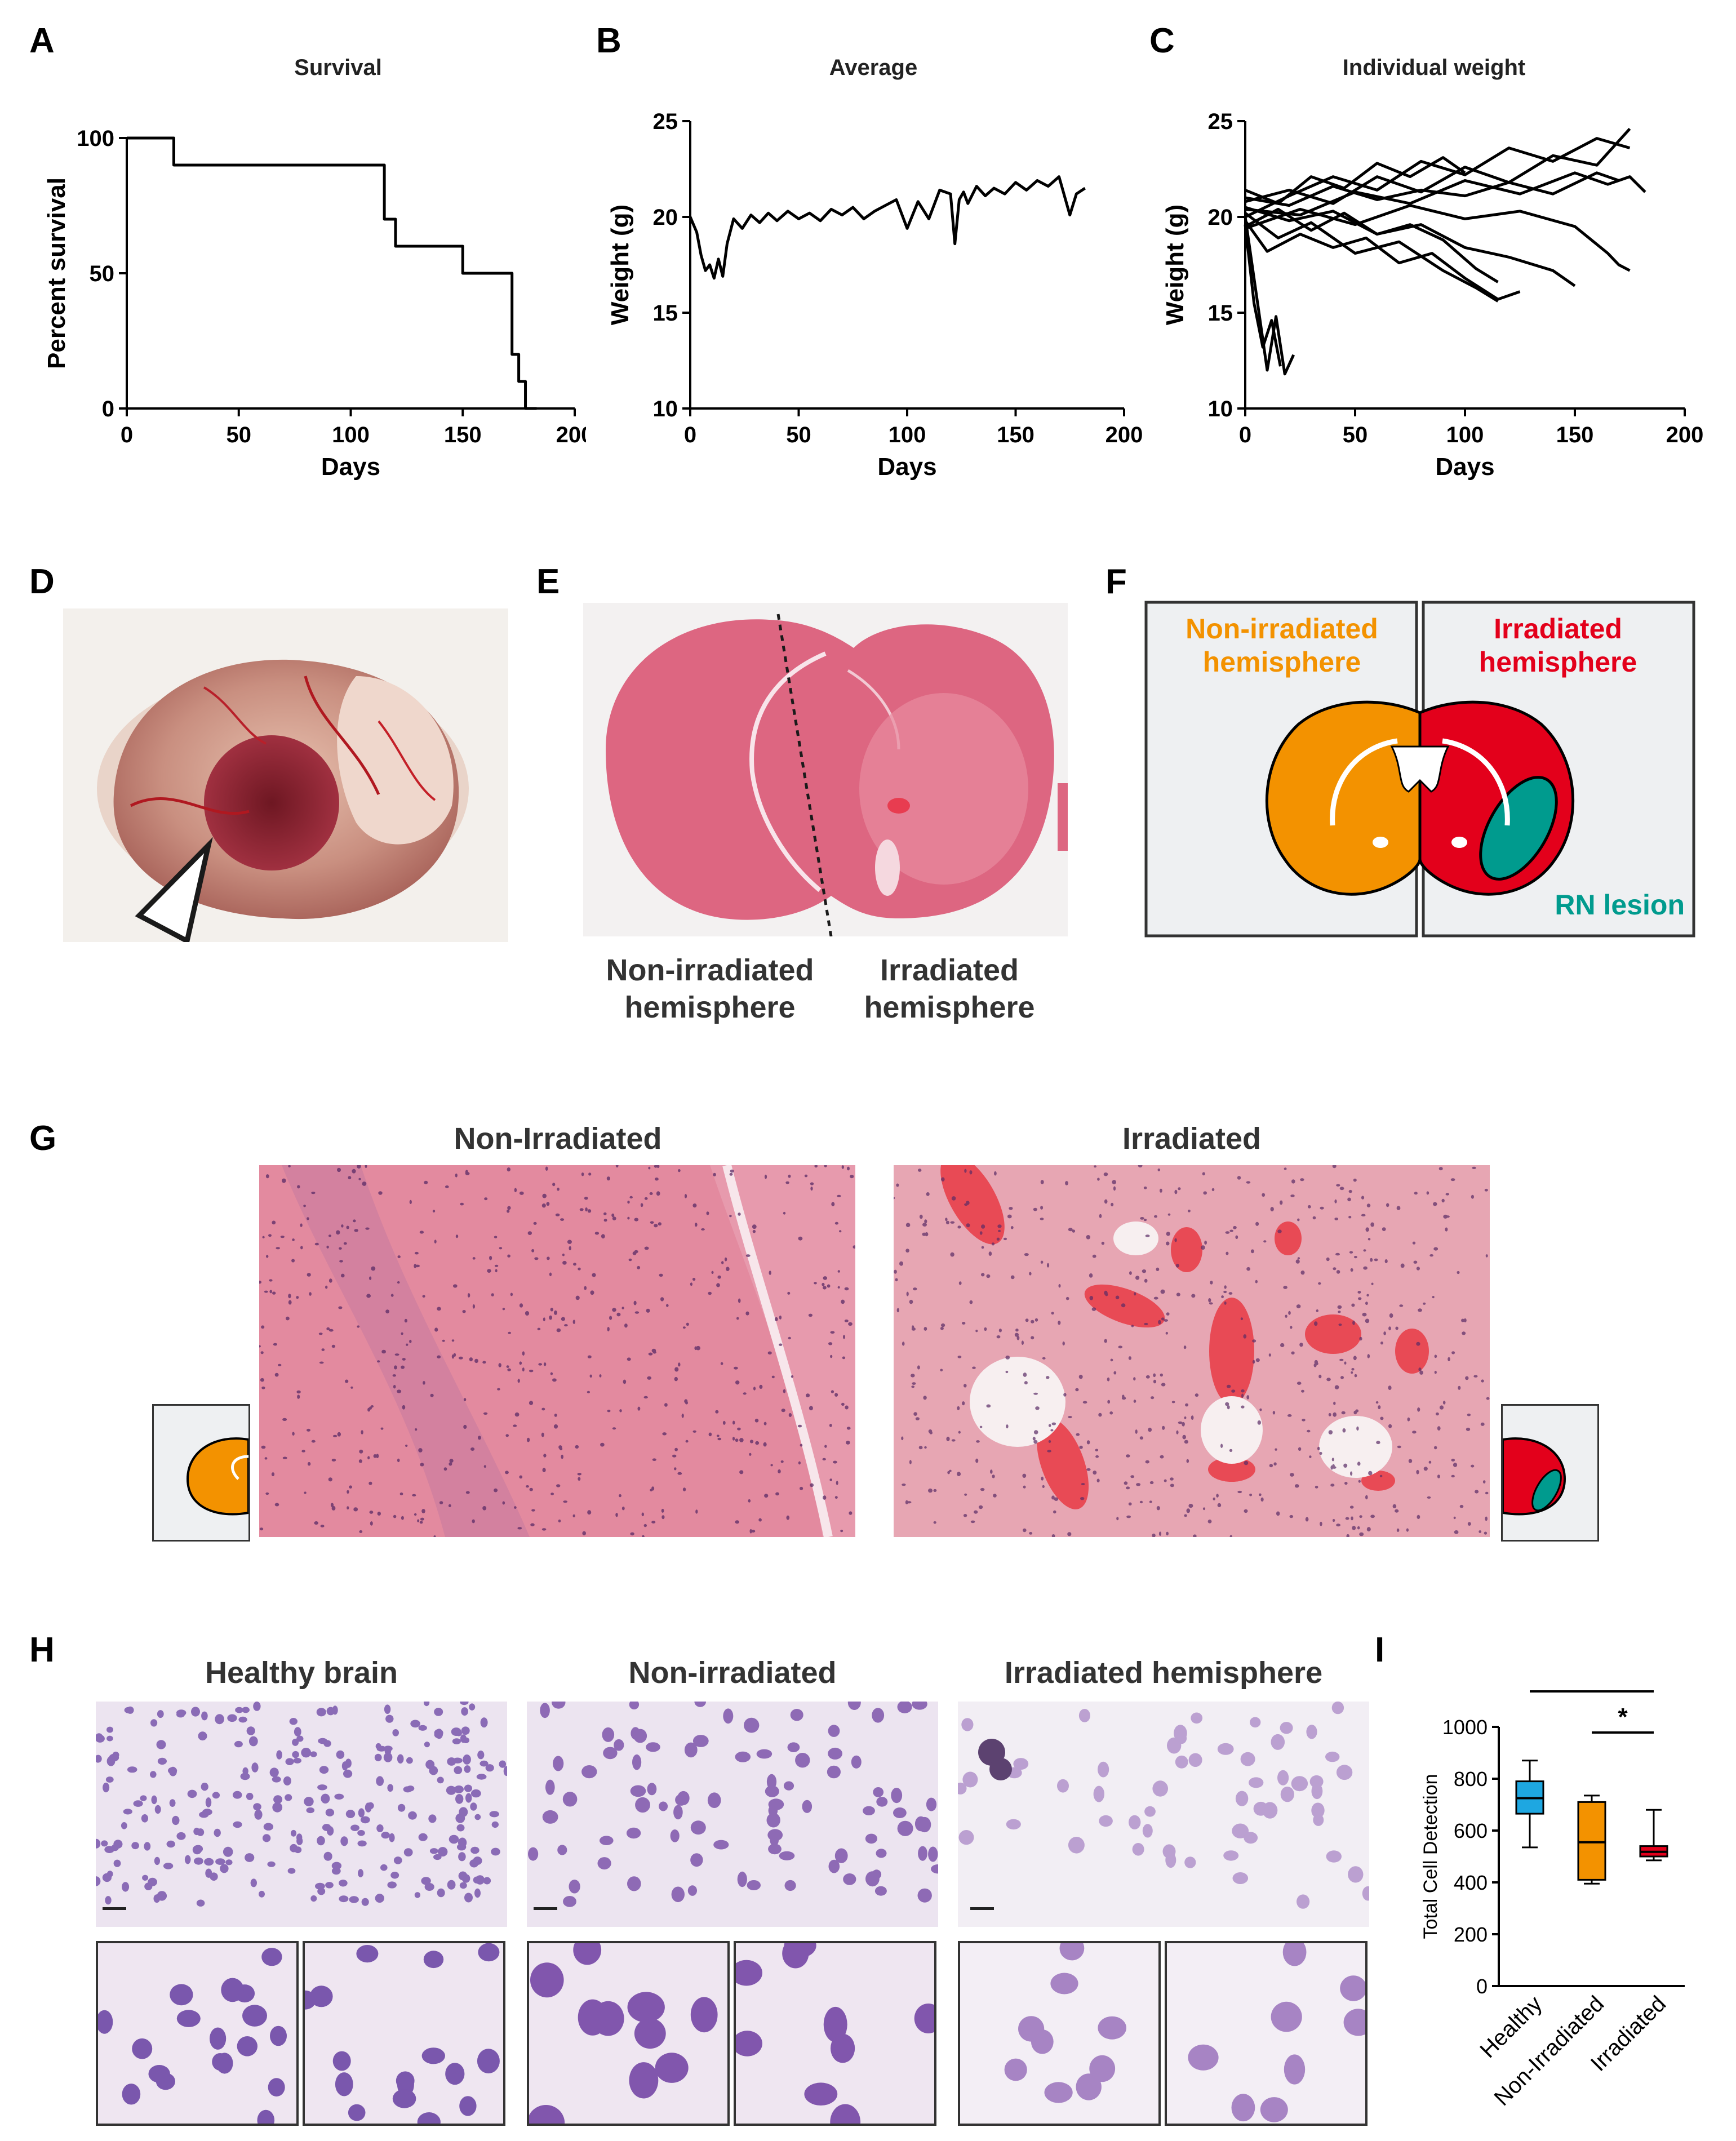  I want to click on x-tick-label: 150, so click(463, 435).